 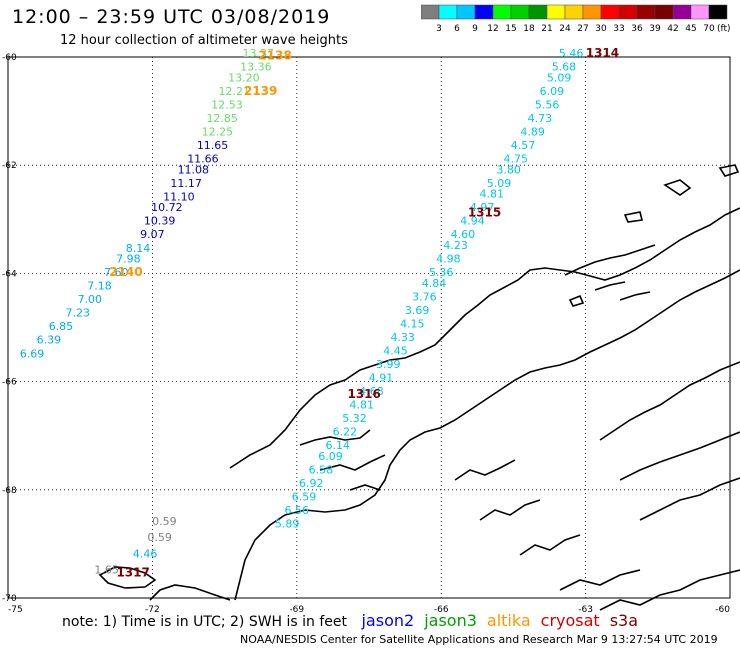 What do you see at coordinates (508, 169) in the screenshot?
I see `swh-value-label: 3.80` at bounding box center [508, 169].